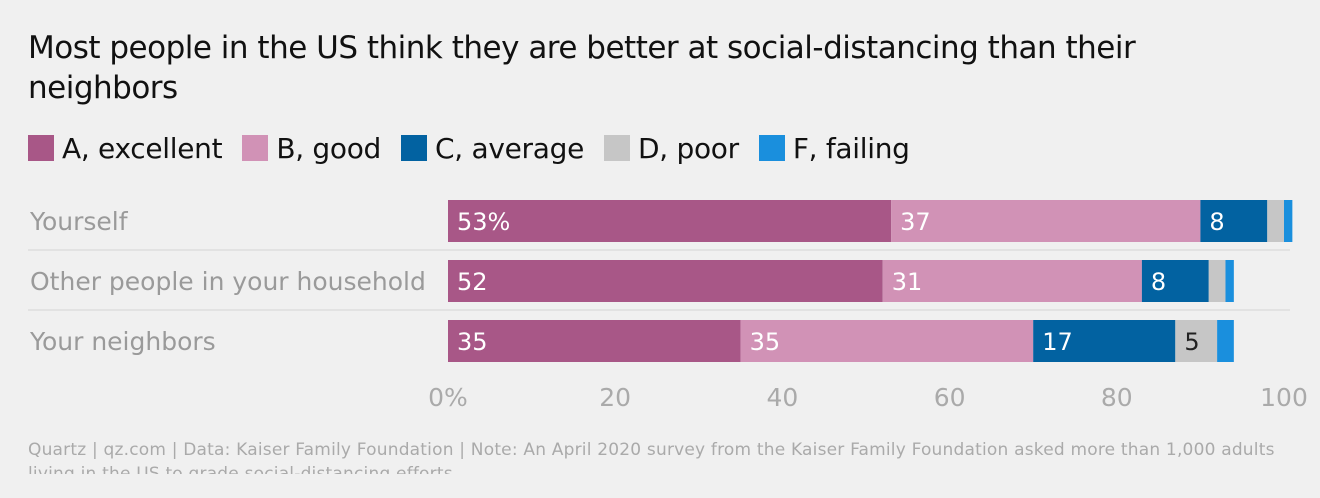 The image size is (1320, 498). I want to click on data-label: 52, so click(472, 282).